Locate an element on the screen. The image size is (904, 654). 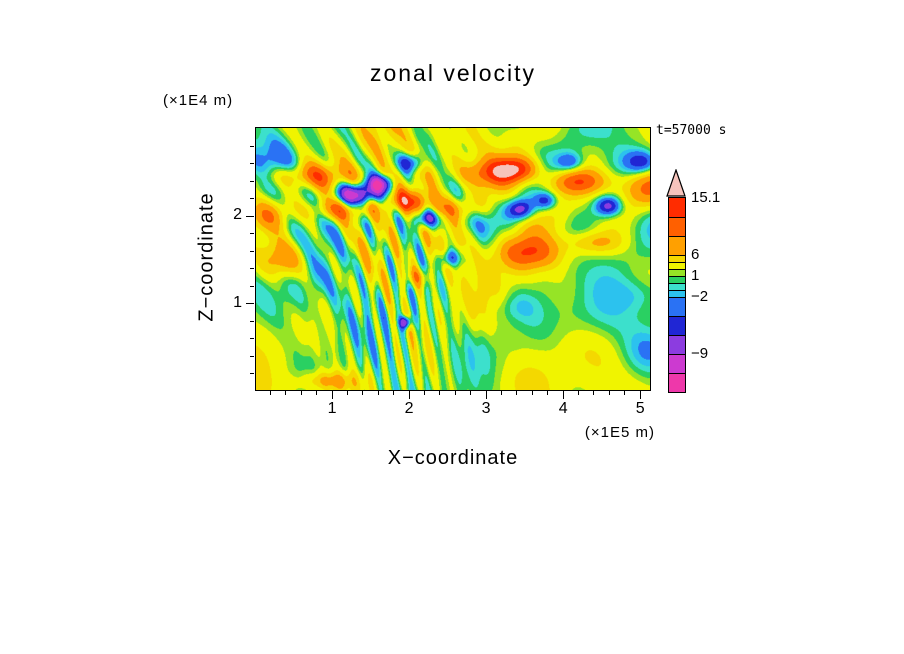
time-annotation: t=57000 s is located at coordinates (691, 130).